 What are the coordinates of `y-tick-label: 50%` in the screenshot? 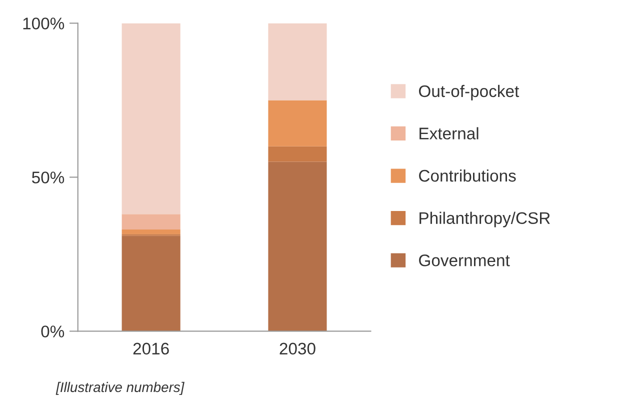 It's located at (48, 178).